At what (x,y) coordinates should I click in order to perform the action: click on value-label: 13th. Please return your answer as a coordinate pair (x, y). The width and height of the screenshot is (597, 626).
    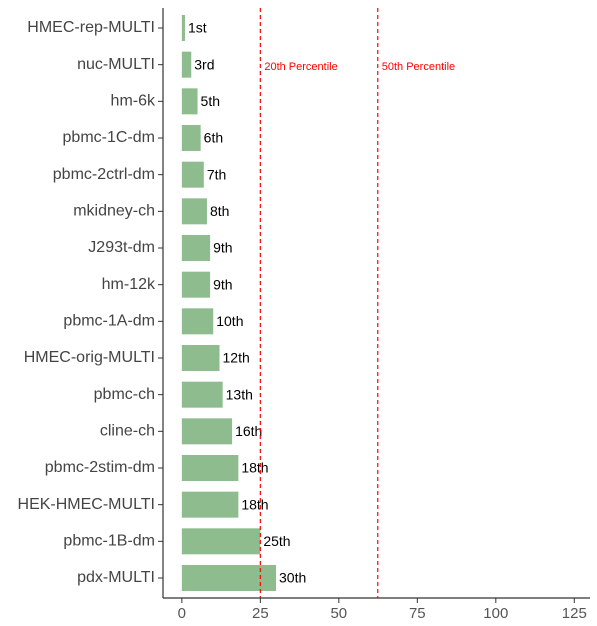
    Looking at the image, I should click on (239, 394).